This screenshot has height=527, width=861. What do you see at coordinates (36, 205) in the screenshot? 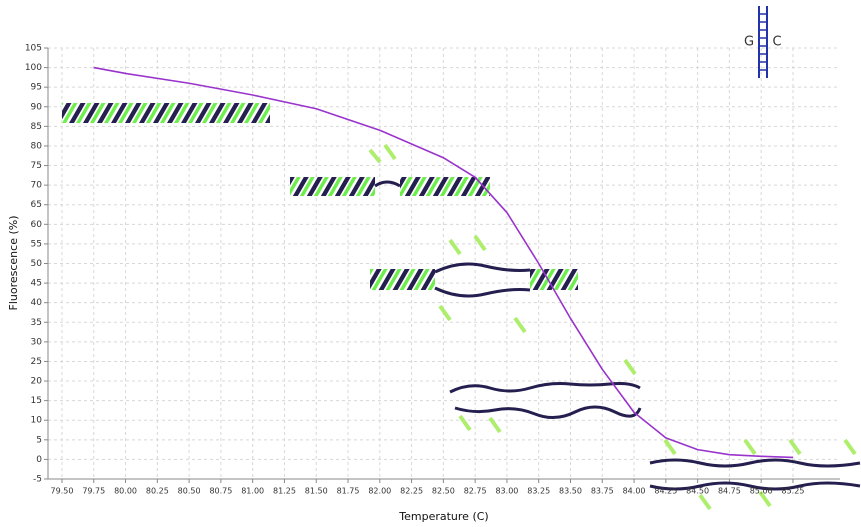
I see `y-tick-label: 65` at bounding box center [36, 205].